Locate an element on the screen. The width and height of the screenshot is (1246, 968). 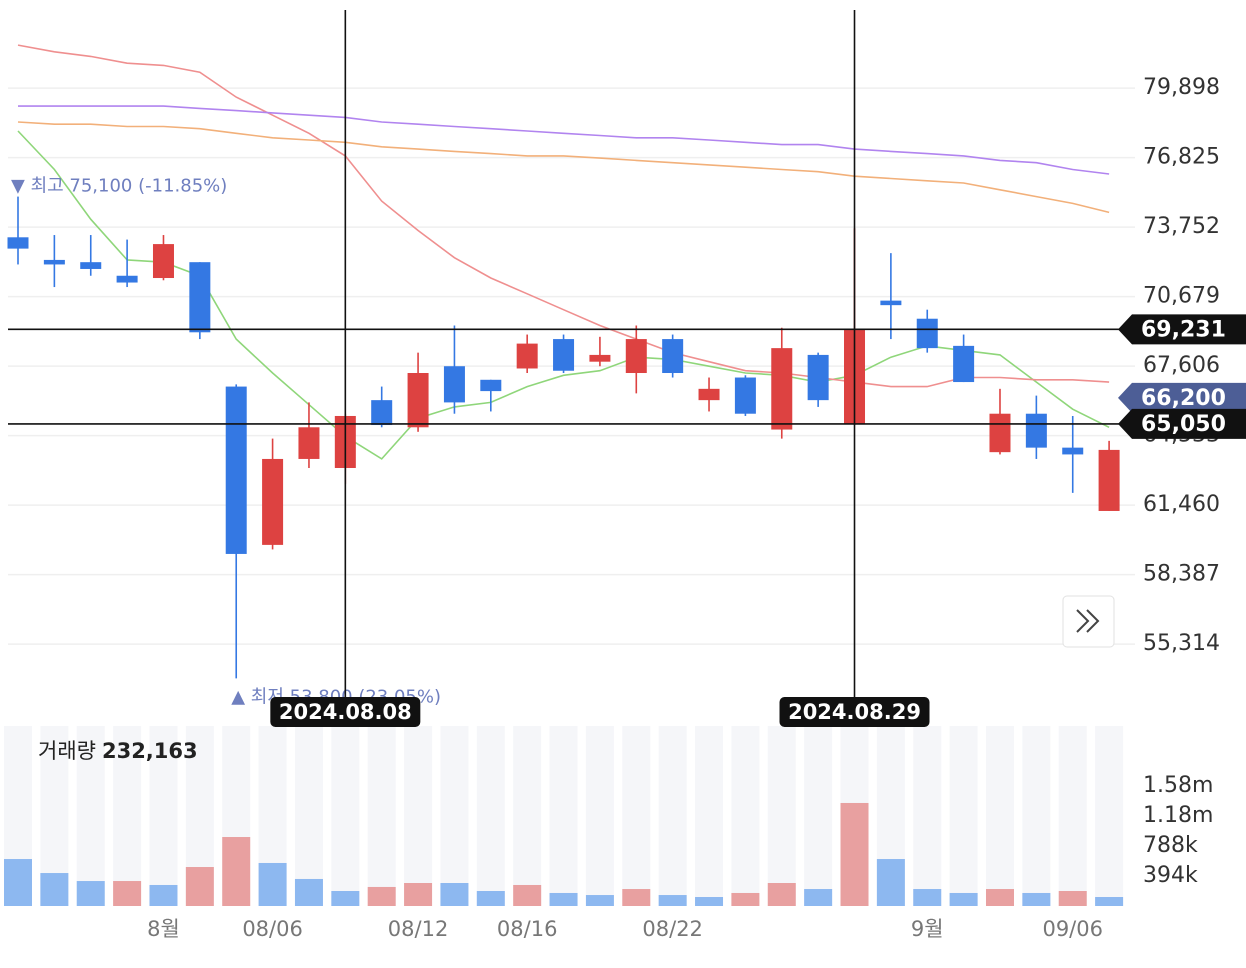
price-badge-label: 65,050 is located at coordinates (1183, 424).